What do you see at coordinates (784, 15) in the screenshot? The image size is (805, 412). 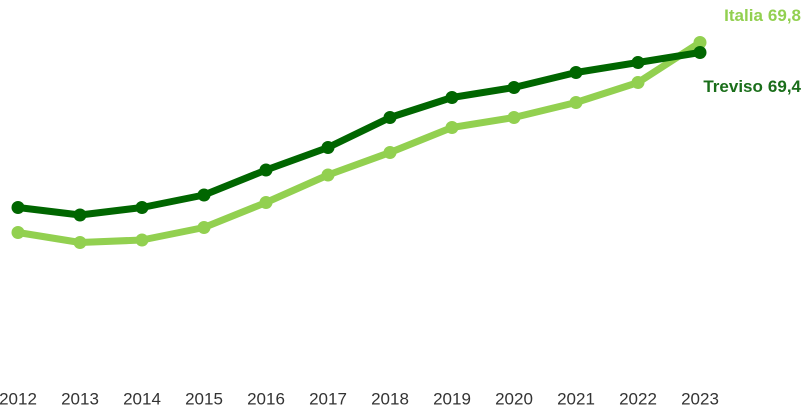 I see `value-label: 69,8` at bounding box center [784, 15].